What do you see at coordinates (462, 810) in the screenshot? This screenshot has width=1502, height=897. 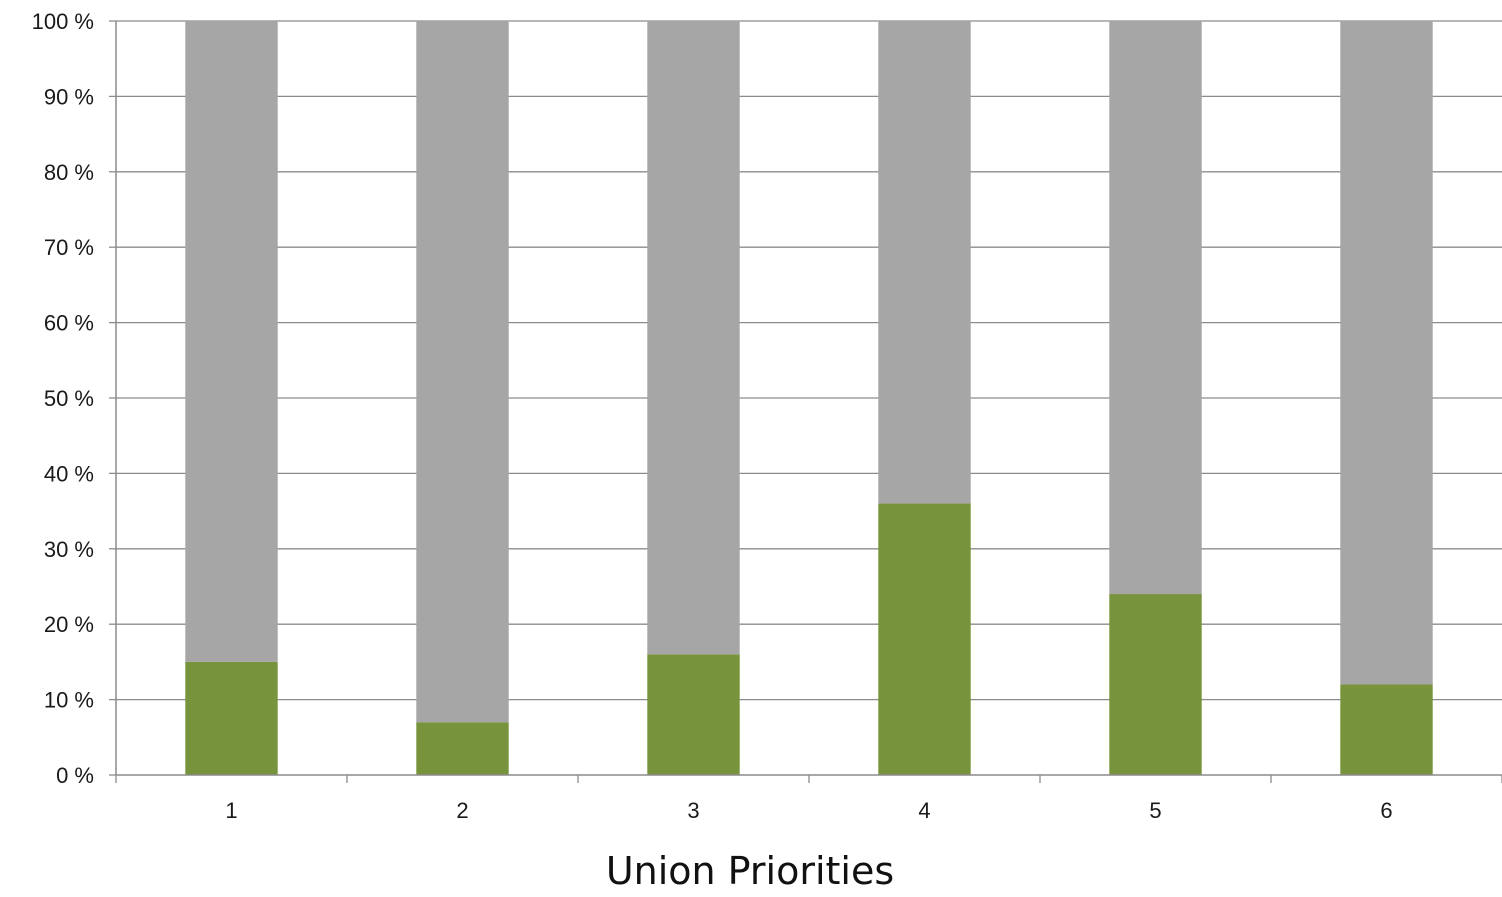 I see `x-tick-label: 2` at bounding box center [462, 810].